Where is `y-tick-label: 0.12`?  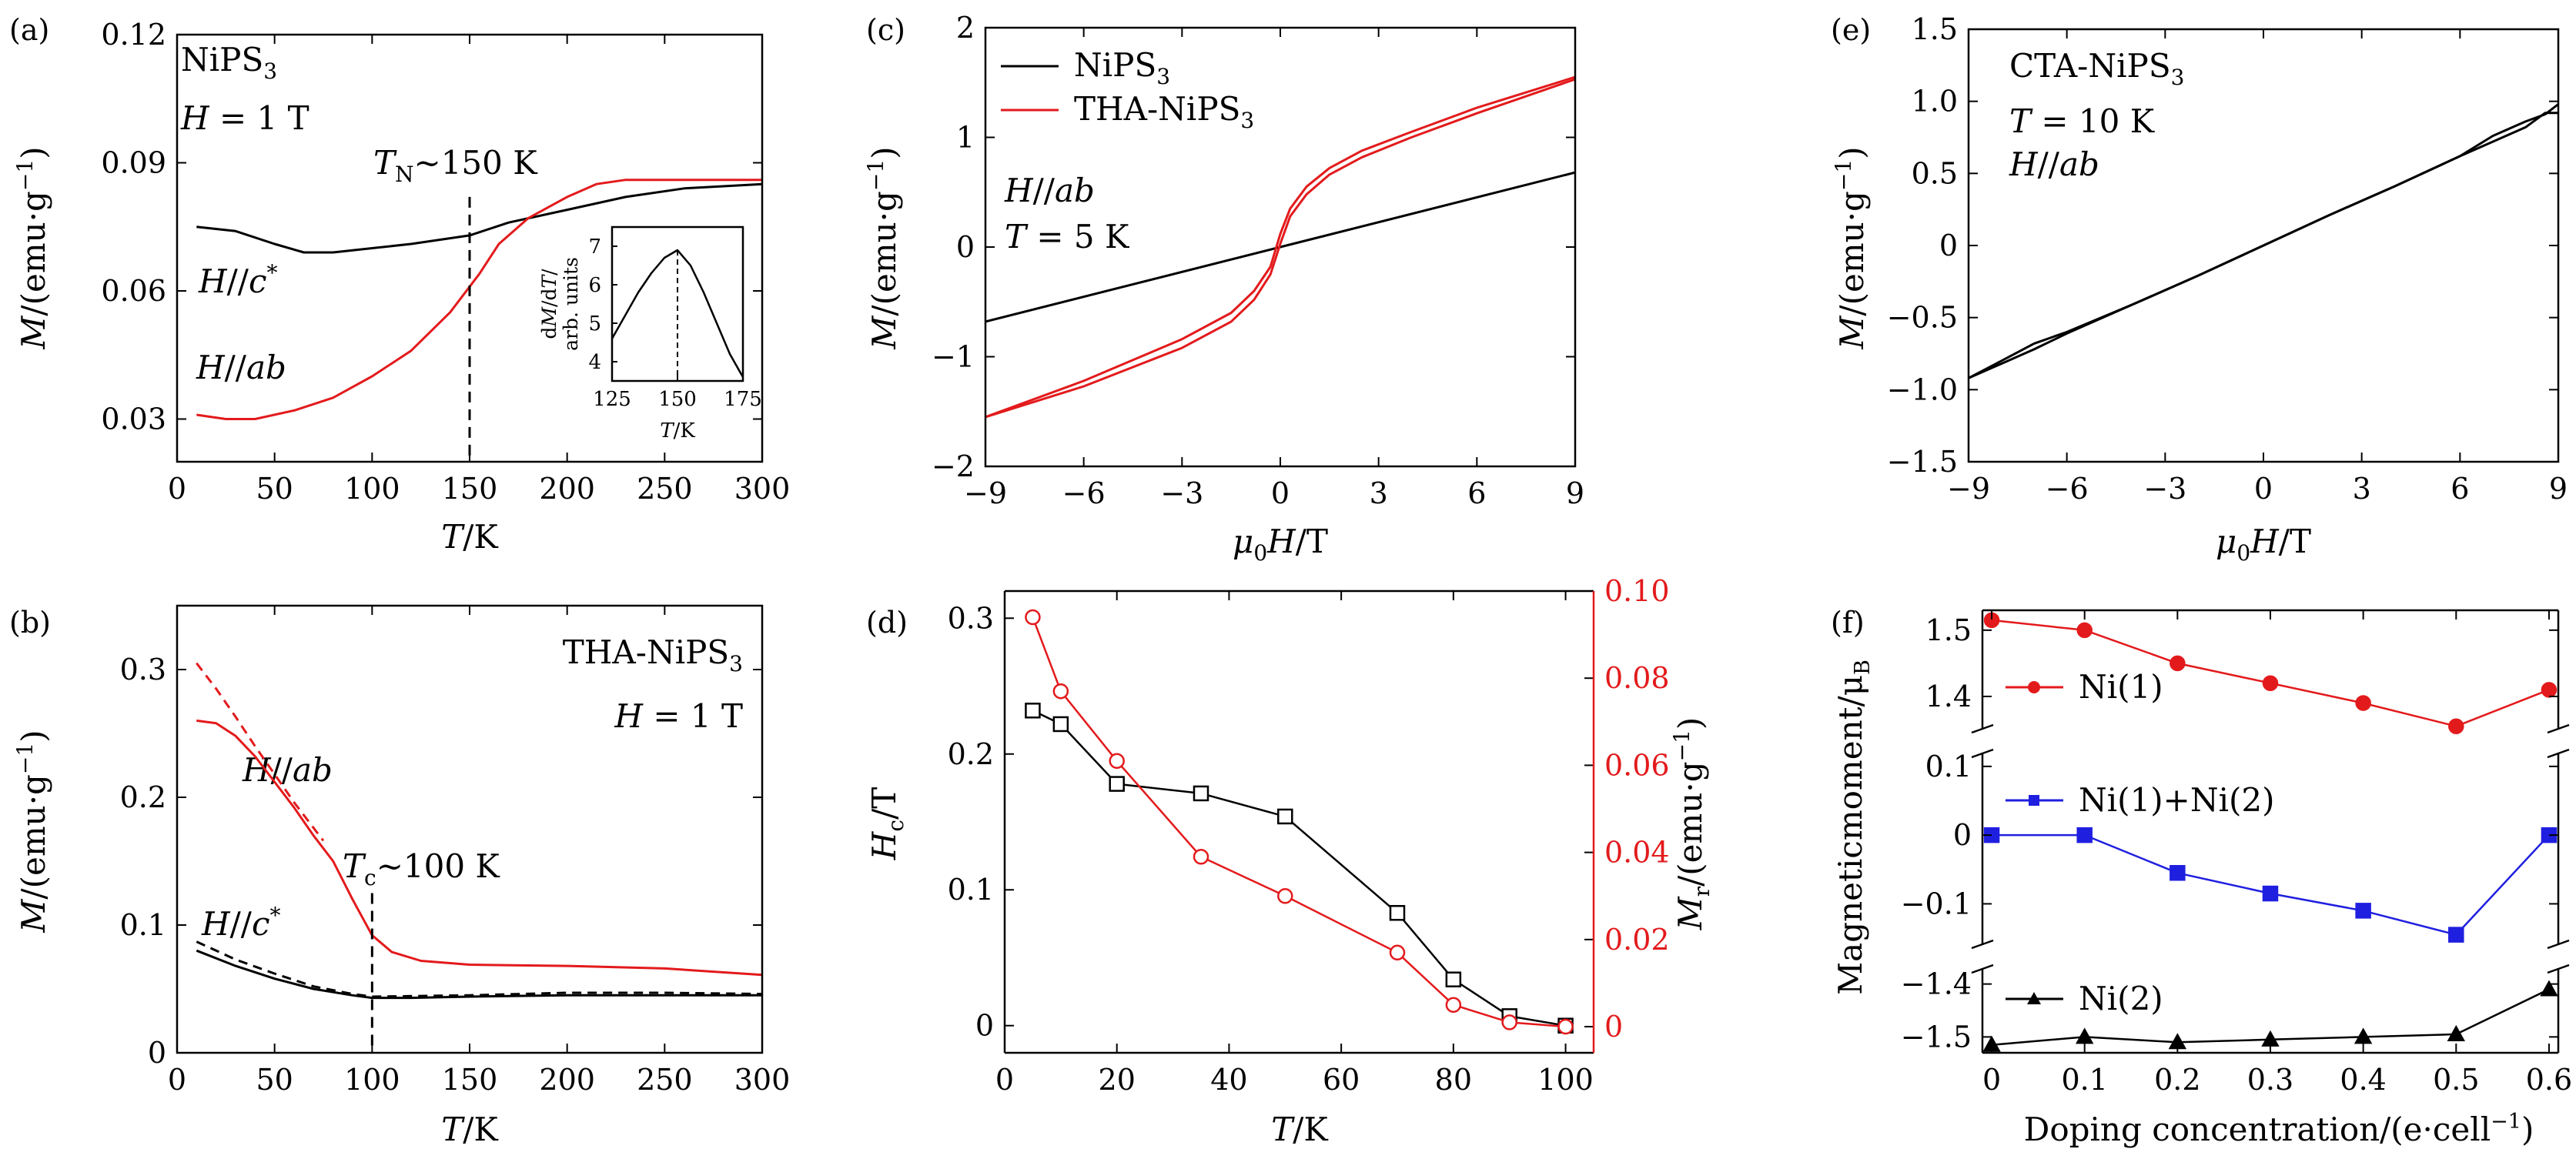 y-tick-label: 0.12 is located at coordinates (133, 35).